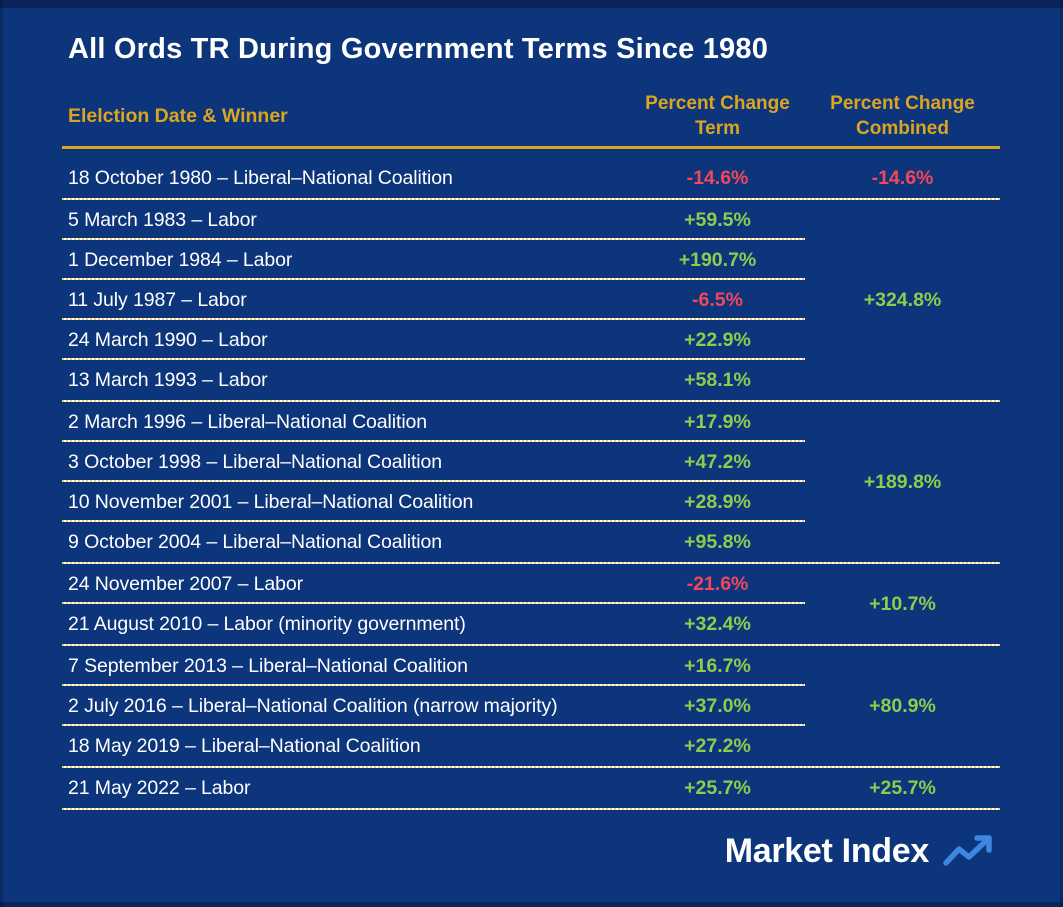 This screenshot has height=907, width=1063. Describe the element at coordinates (346, 584) in the screenshot. I see `election-row-label: 24 November 2007 – Labor` at that location.